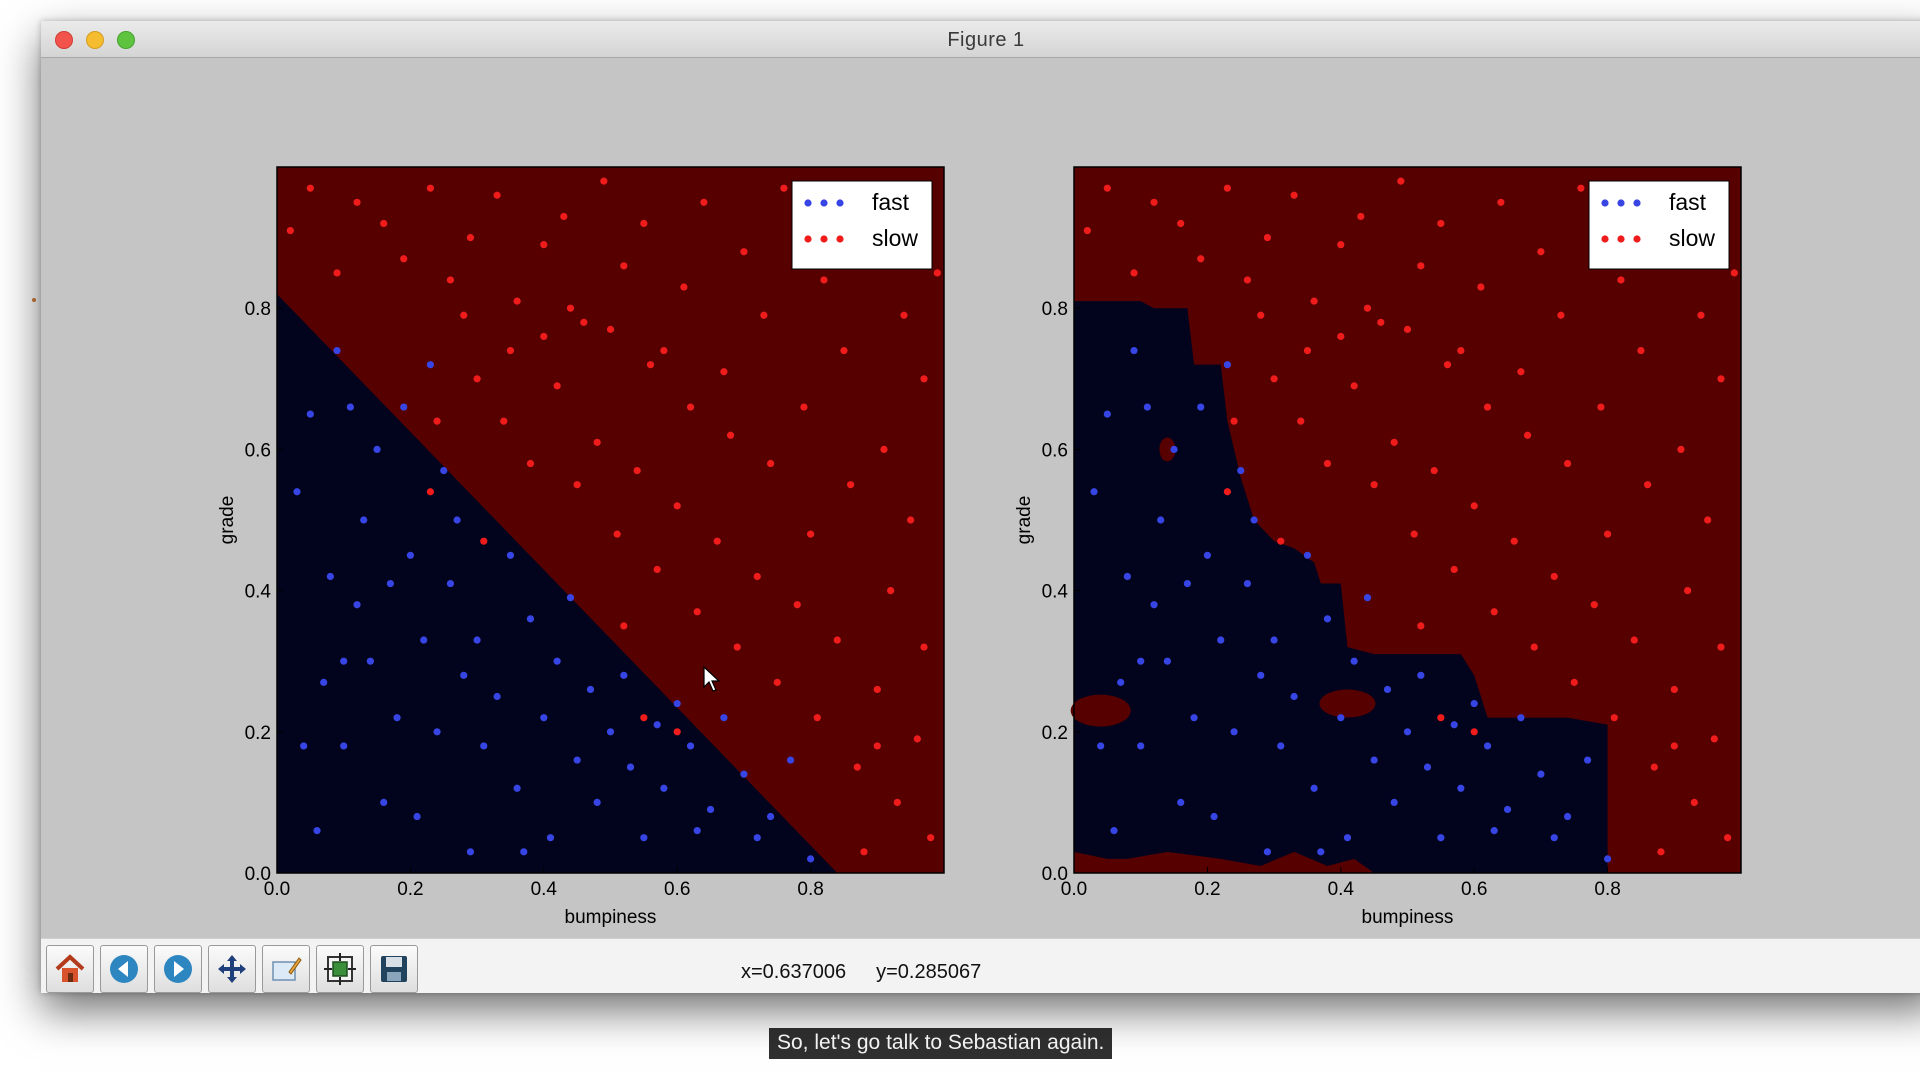 The image size is (1920, 1080). I want to click on pan-button, so click(232, 969).